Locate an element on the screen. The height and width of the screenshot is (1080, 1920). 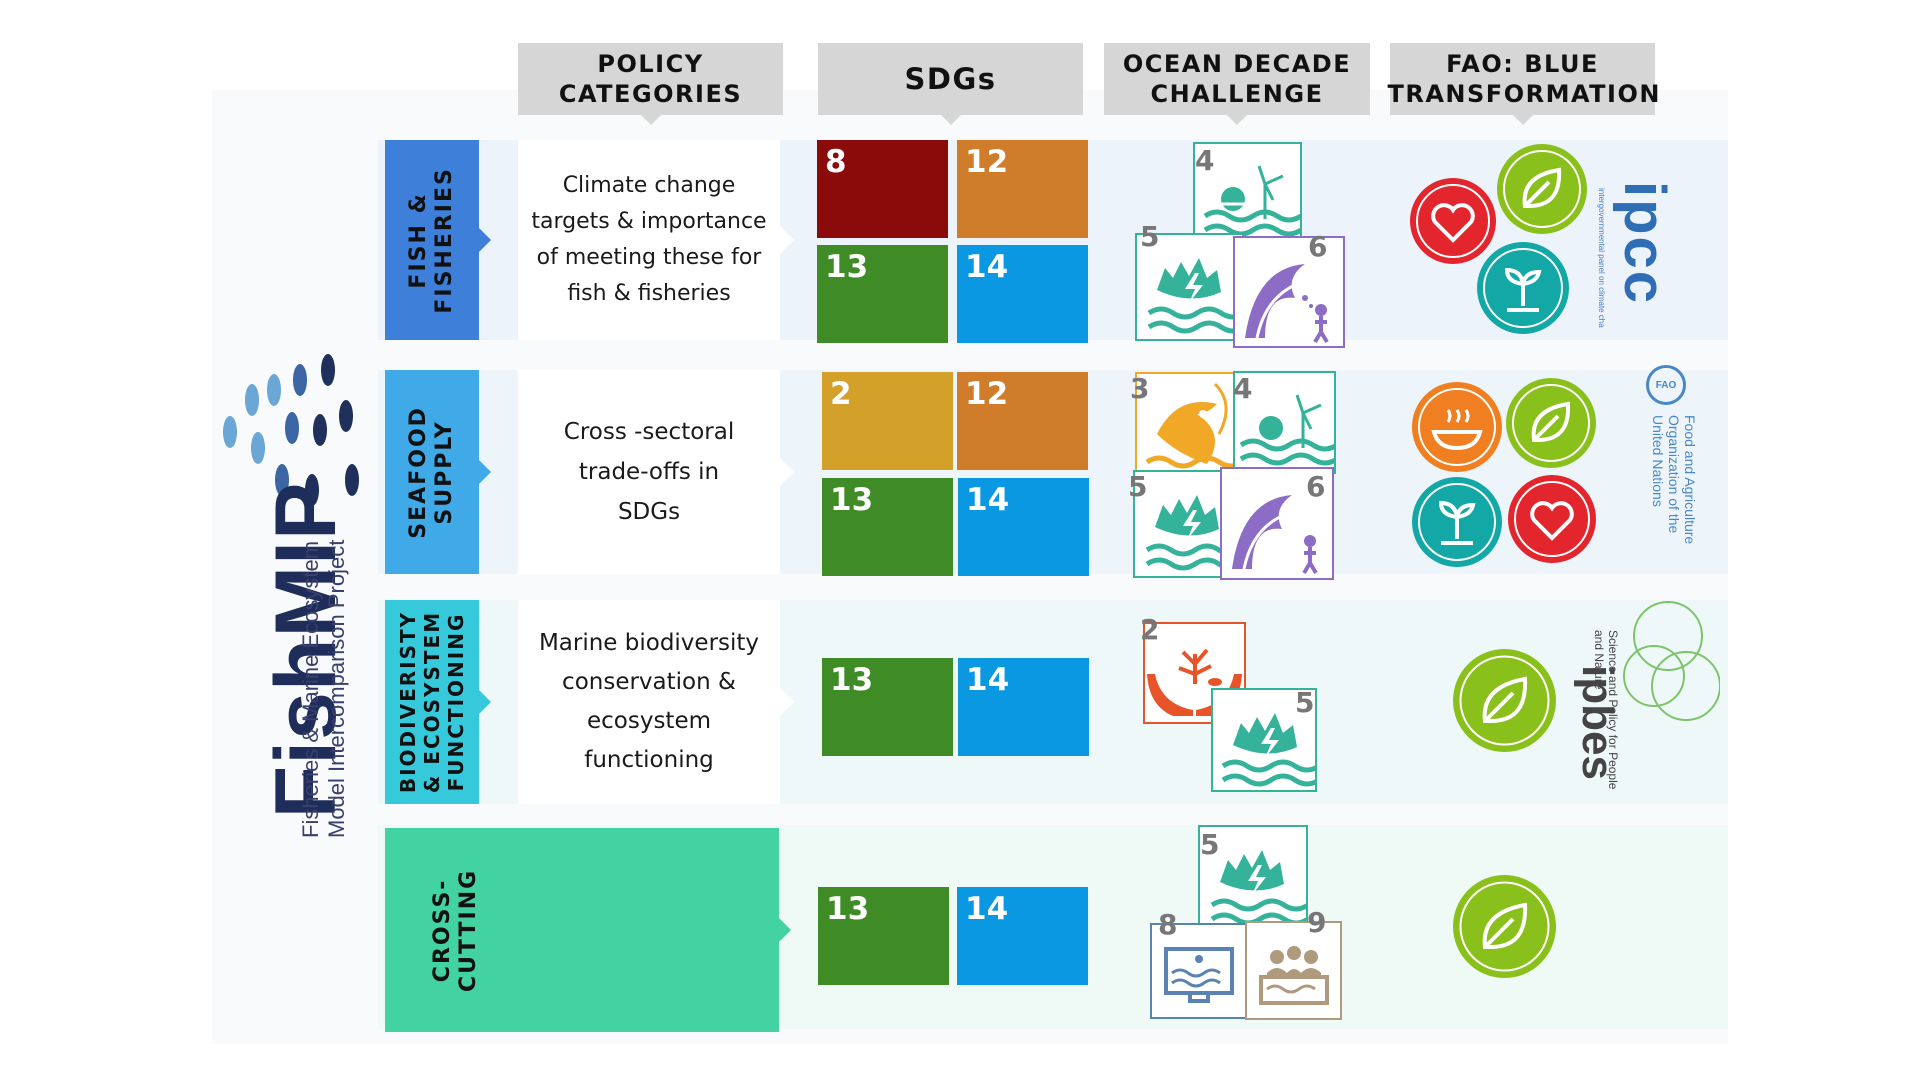
category-fish-fisheries: FISH & FISHERIES is located at coordinates (438, 240).